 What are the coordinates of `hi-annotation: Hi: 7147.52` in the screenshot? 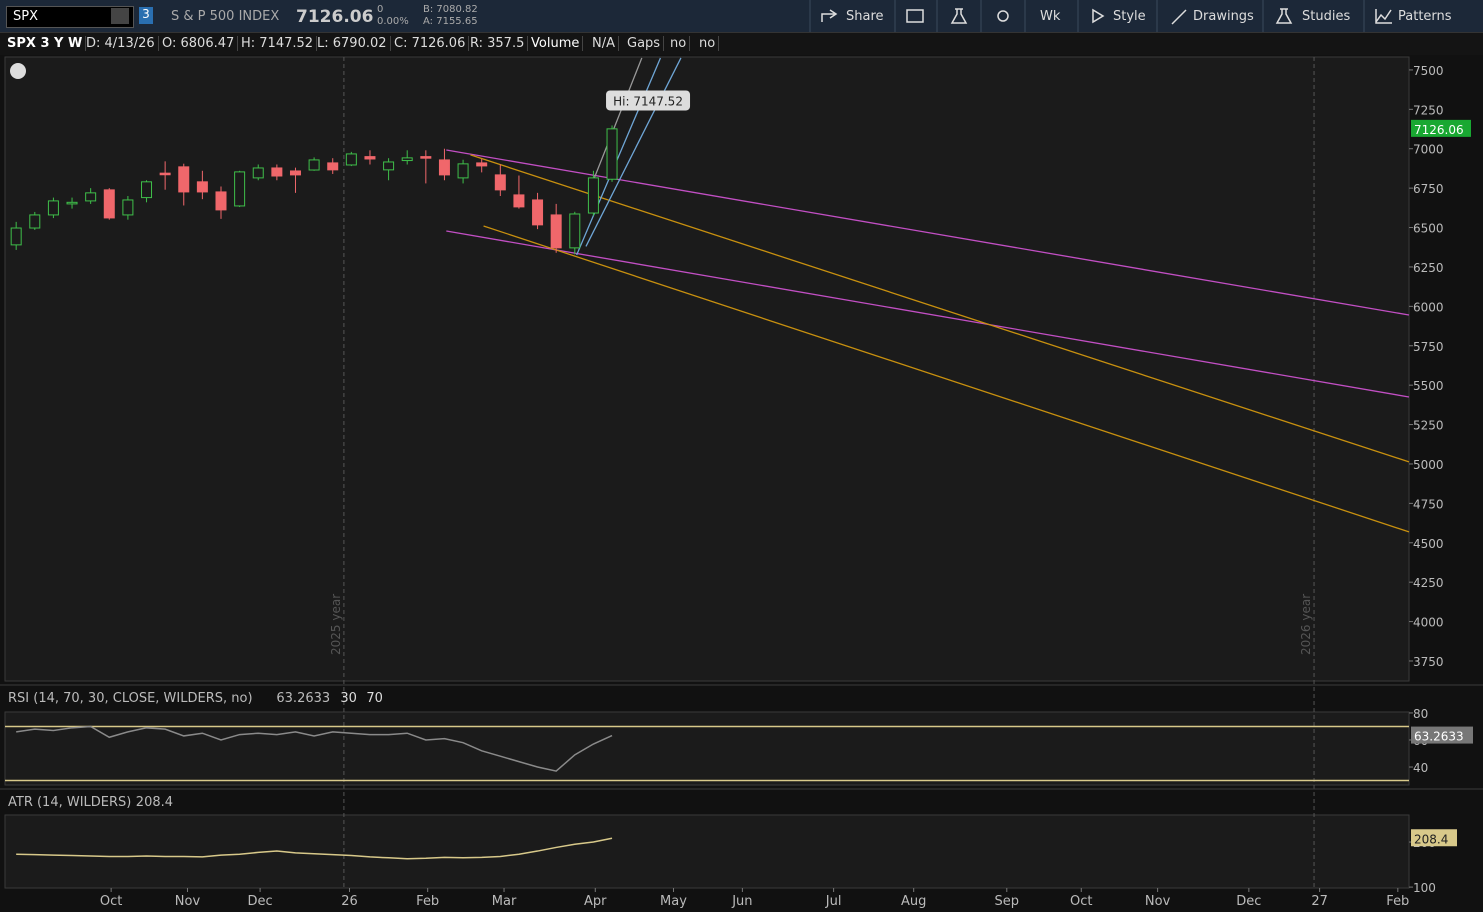 It's located at (648, 101).